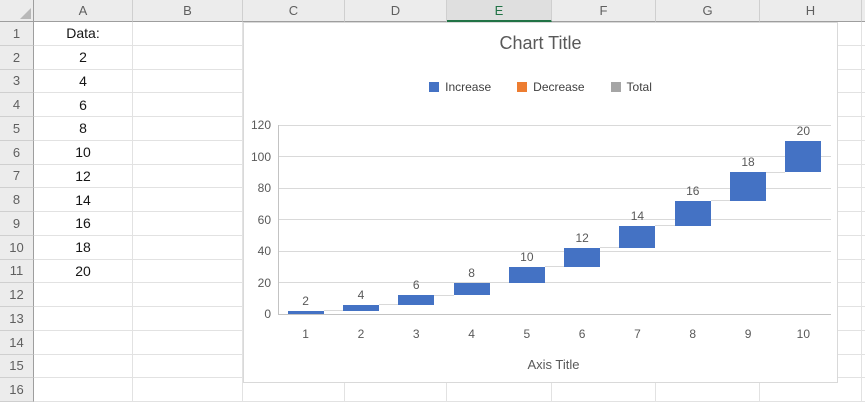 Image resolution: width=865 pixels, height=402 pixels. I want to click on legend-swatch-decrease, so click(522, 87).